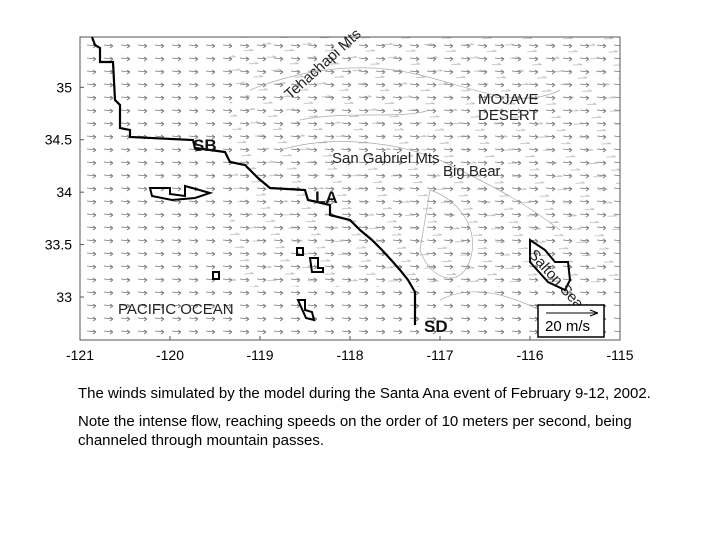  What do you see at coordinates (205, 145) in the screenshot?
I see `map-label: SB` at bounding box center [205, 145].